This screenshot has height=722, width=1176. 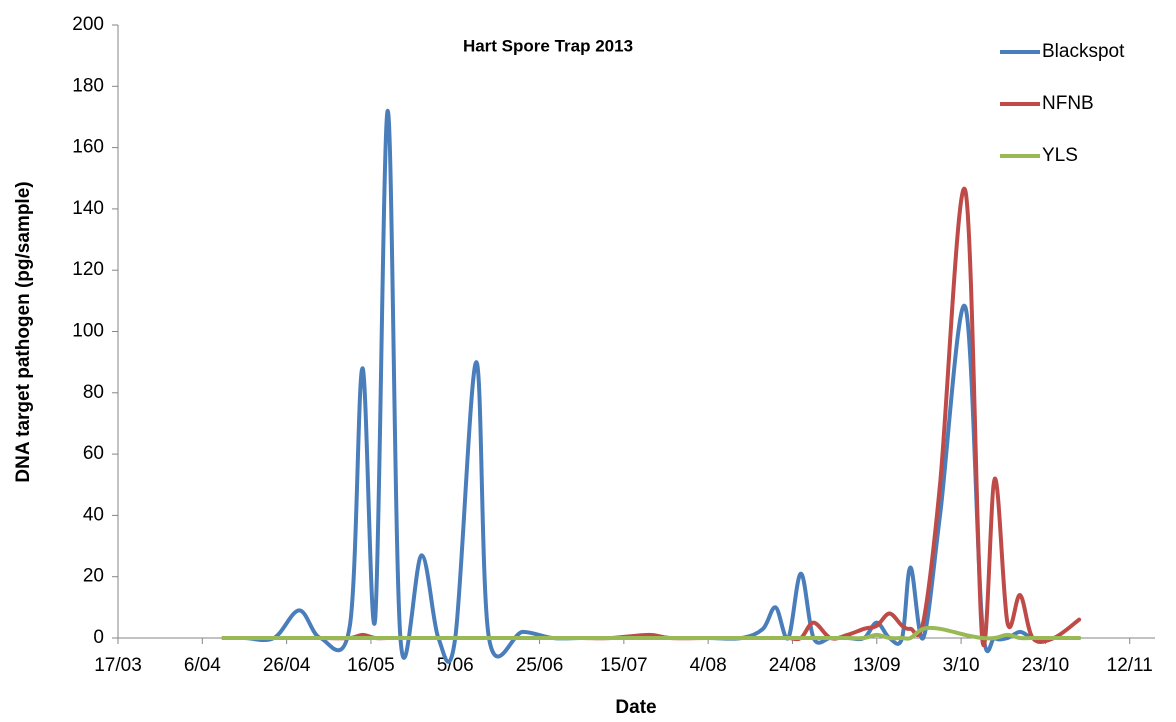 I want to click on chart-title: Hart Spore Trap 2013, so click(x=548, y=45).